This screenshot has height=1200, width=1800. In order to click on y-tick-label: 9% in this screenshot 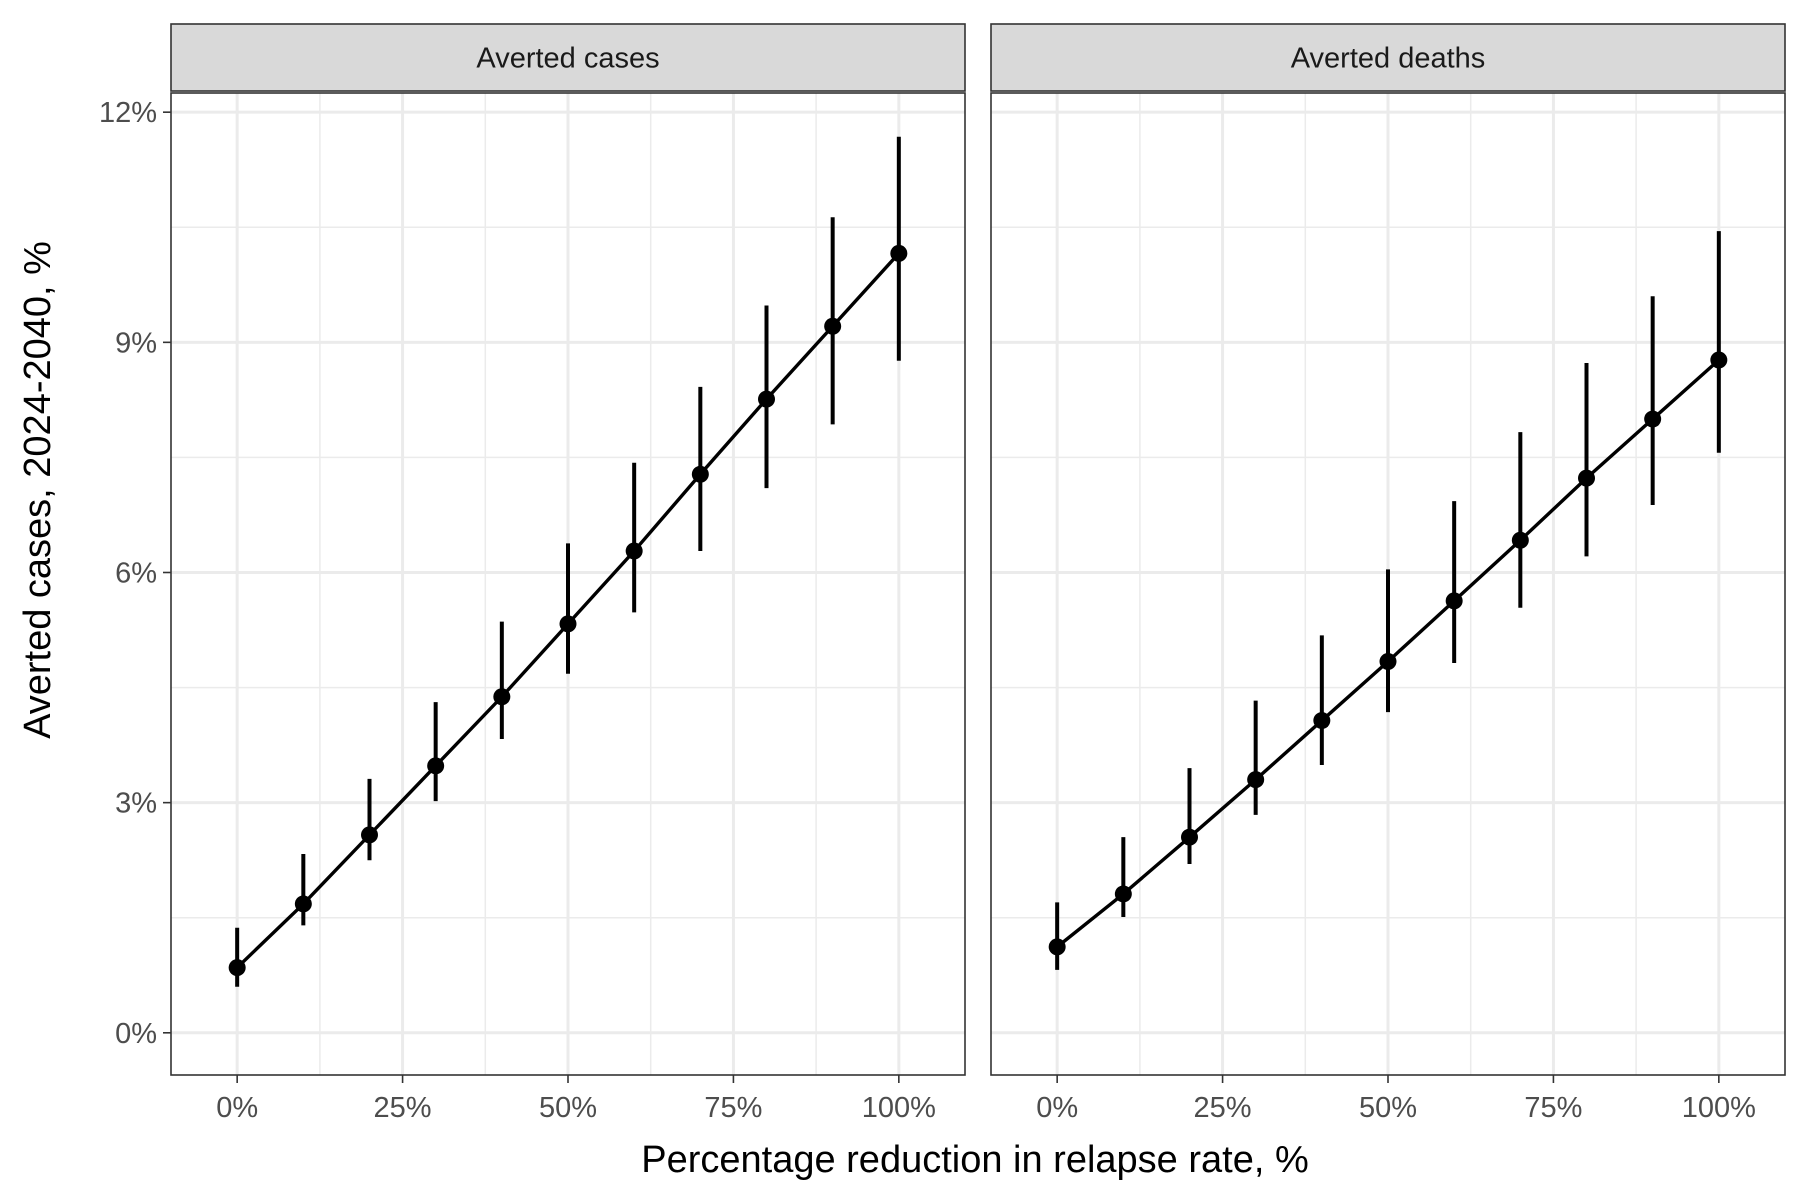, I will do `click(136, 343)`.